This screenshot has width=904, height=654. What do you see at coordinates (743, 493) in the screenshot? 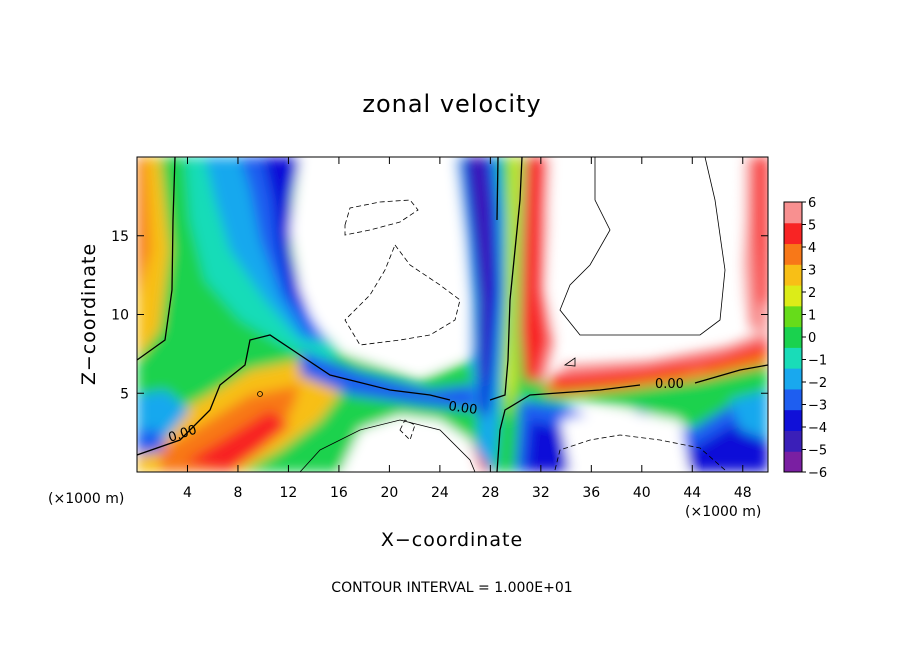
I see `x-tick-label: 48` at bounding box center [743, 493].